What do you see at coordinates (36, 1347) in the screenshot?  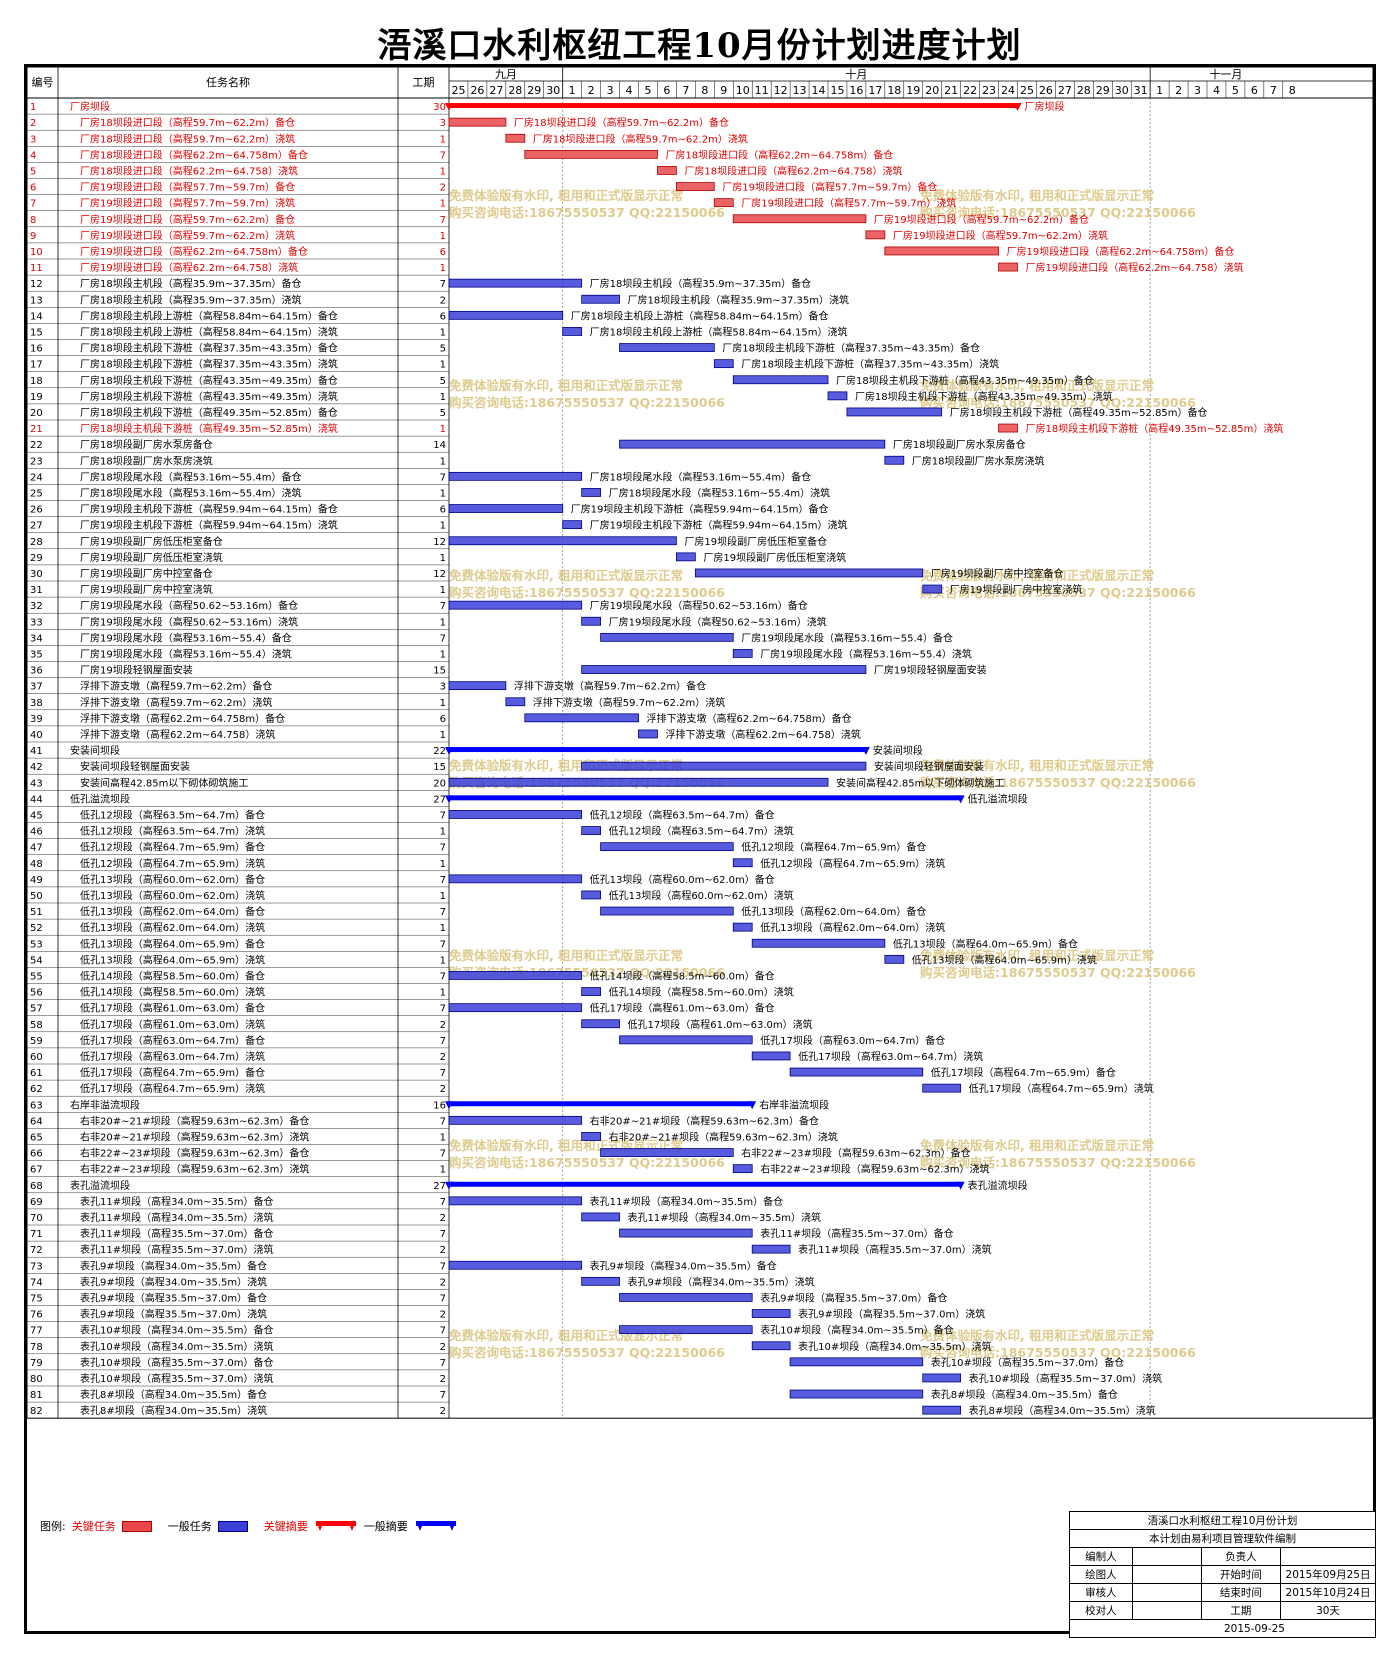 I see `task-id: 78` at bounding box center [36, 1347].